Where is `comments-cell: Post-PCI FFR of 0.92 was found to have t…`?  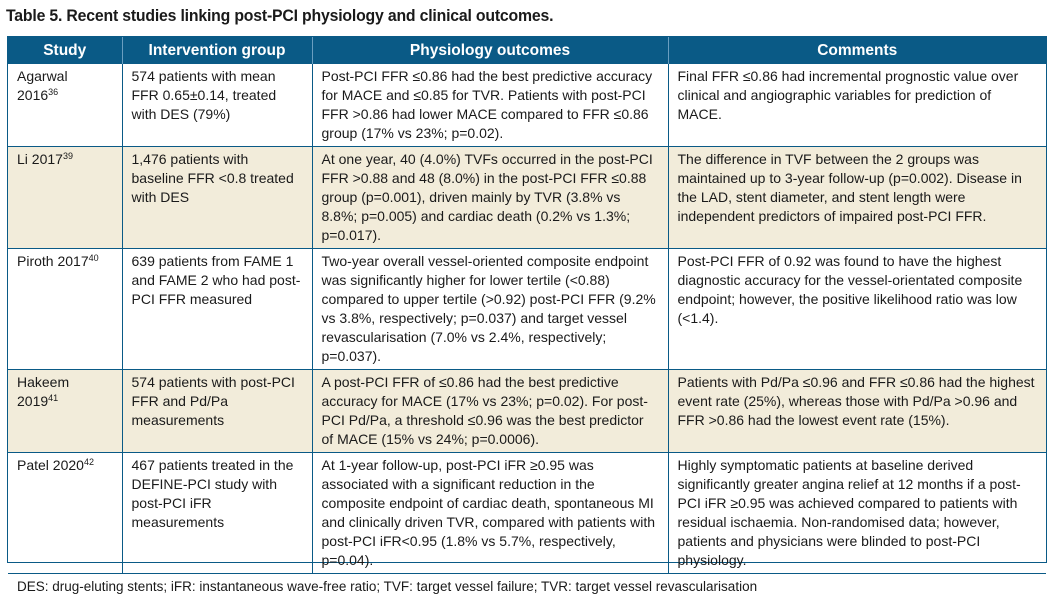 comments-cell: Post-PCI FFR of 0.92 was found to have t… is located at coordinates (856, 309).